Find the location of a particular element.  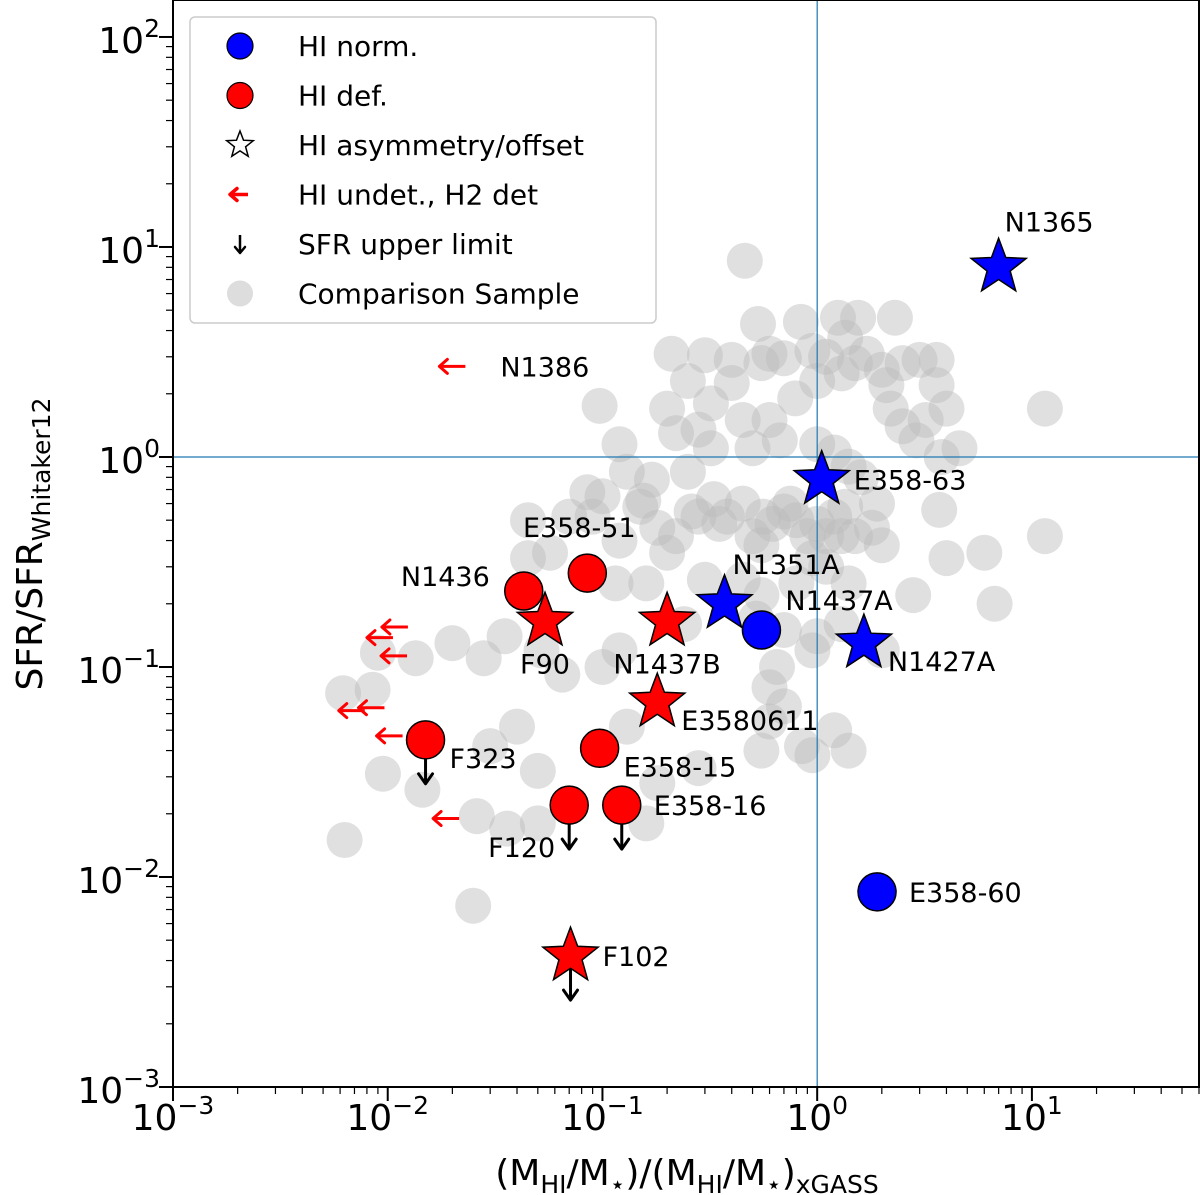

point-label: N1427A is located at coordinates (942, 662).